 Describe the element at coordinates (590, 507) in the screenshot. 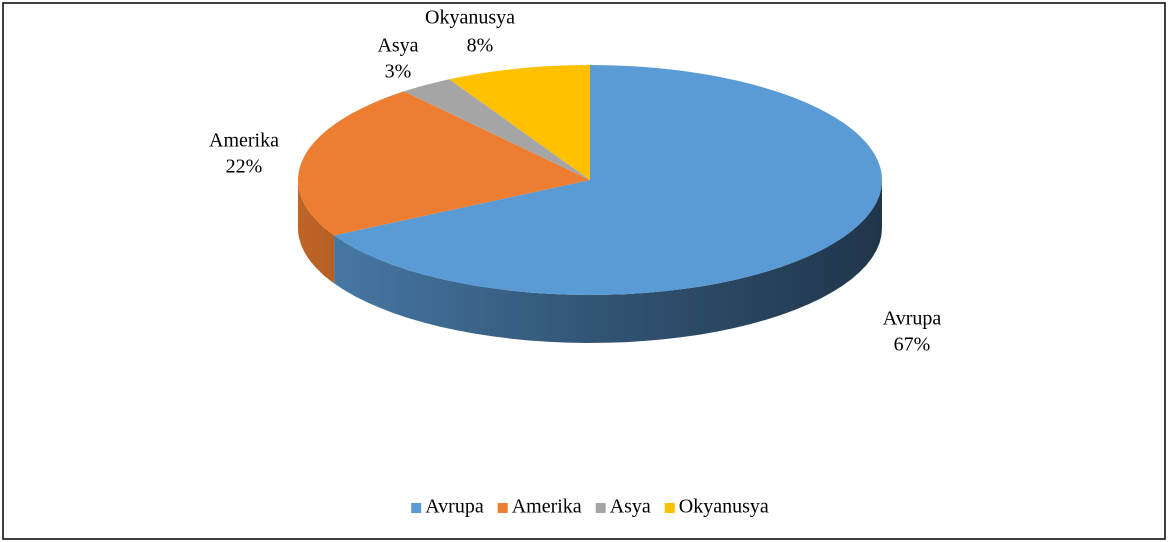

I see `legend: Avrupa Amerika Asya Okyanusya` at that location.